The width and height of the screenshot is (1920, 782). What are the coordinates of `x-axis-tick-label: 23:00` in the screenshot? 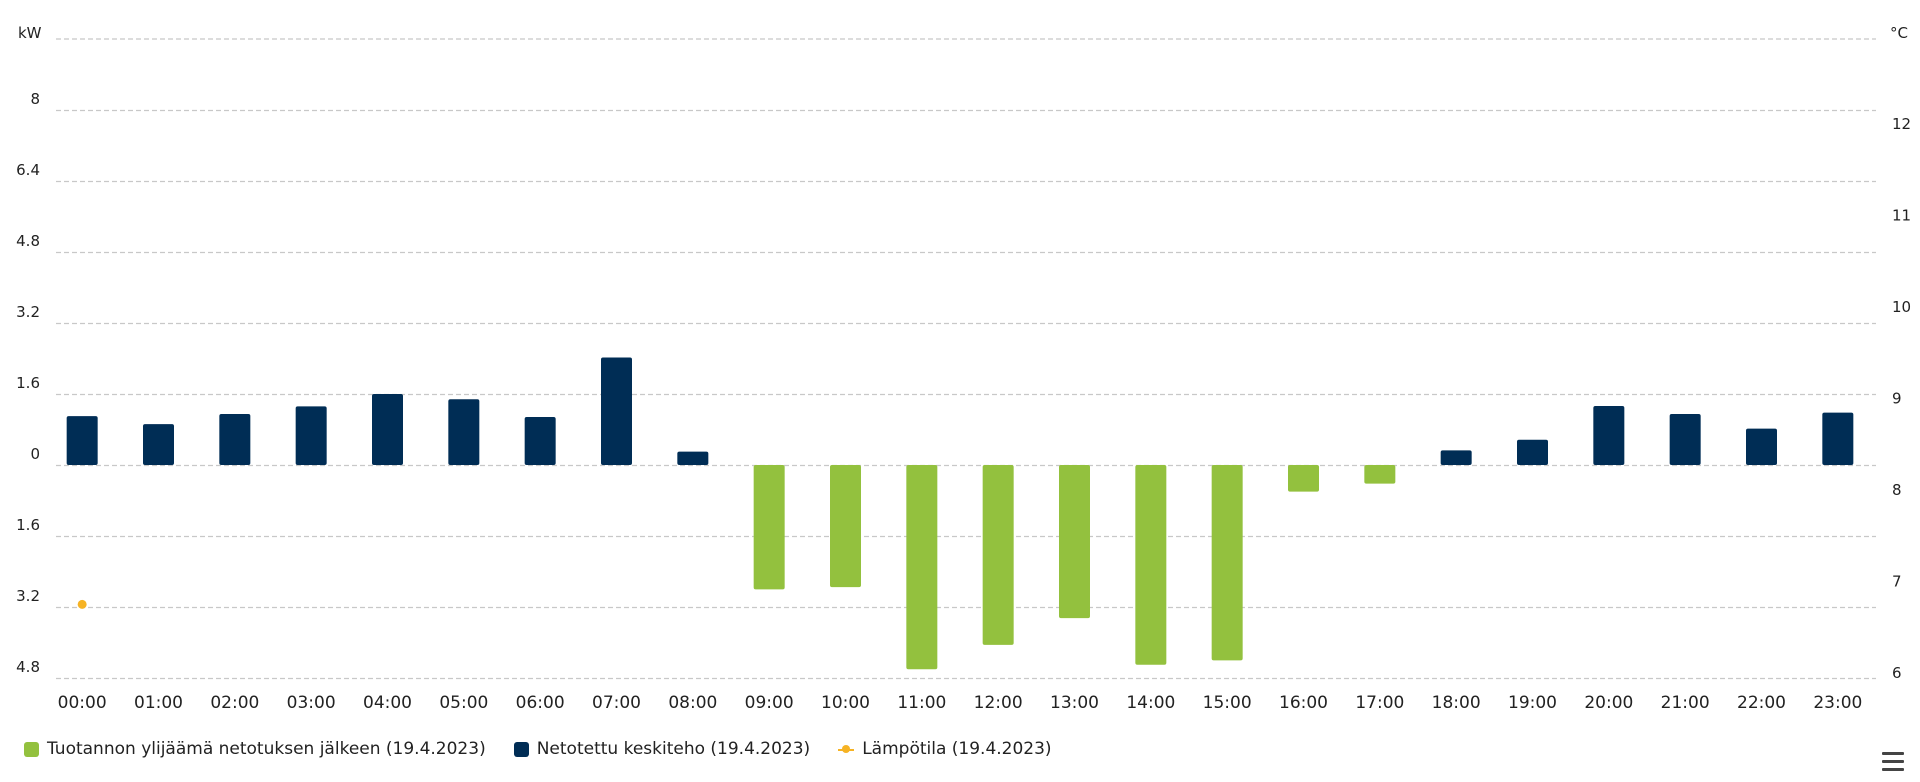 It's located at (1837, 703).